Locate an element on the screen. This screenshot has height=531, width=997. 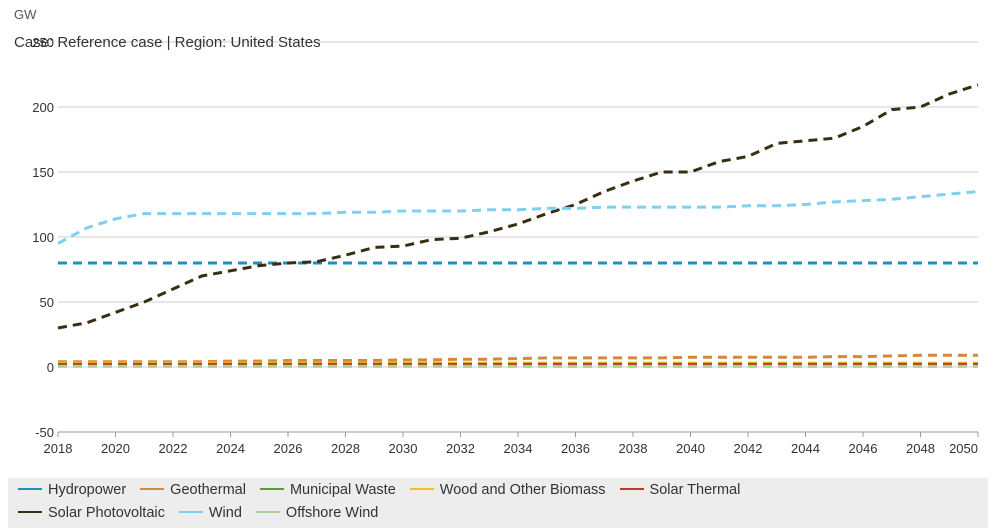
y-axis-unit-label: GW is located at coordinates (25, 14).